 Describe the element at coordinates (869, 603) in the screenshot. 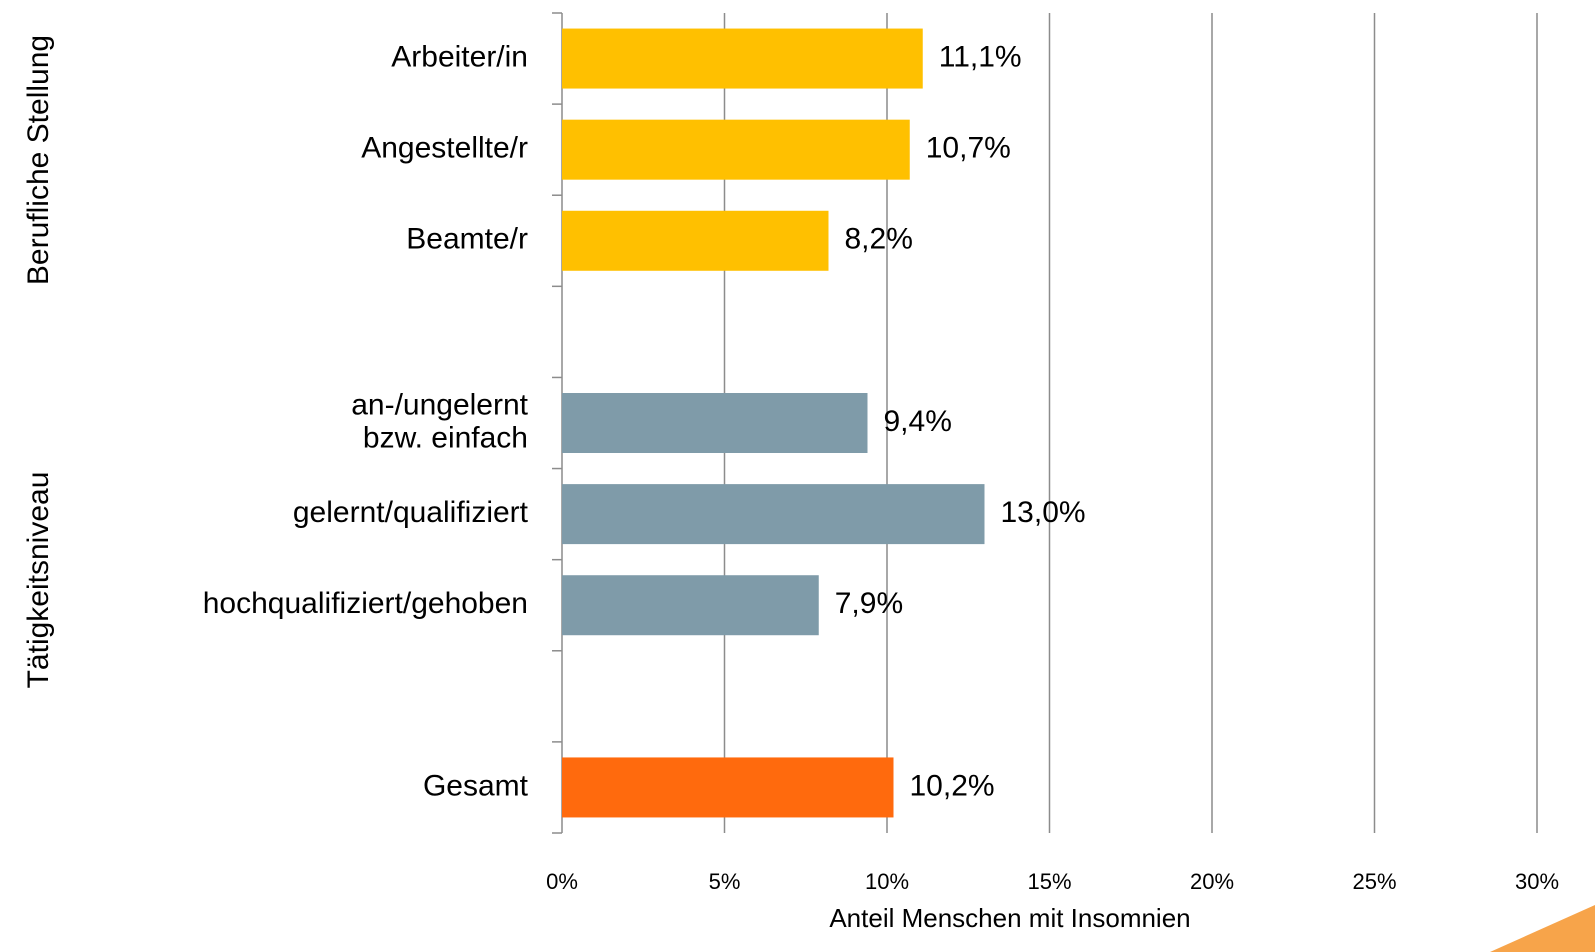

I see `data-label: 7,9%` at that location.